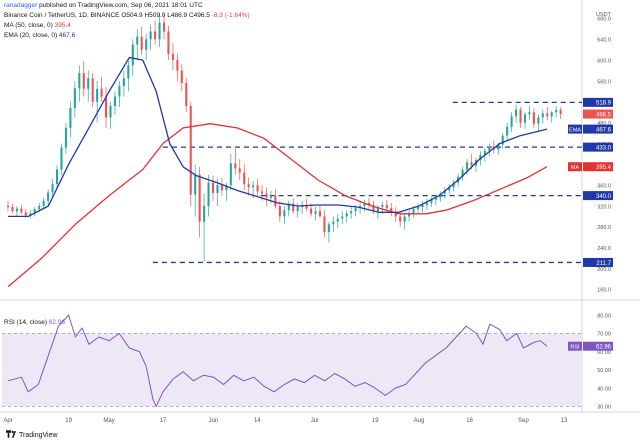 This screenshot has width=640, height=444. I want to click on ema-legend: EMA (20, close, 0) 467.6, so click(39, 35).